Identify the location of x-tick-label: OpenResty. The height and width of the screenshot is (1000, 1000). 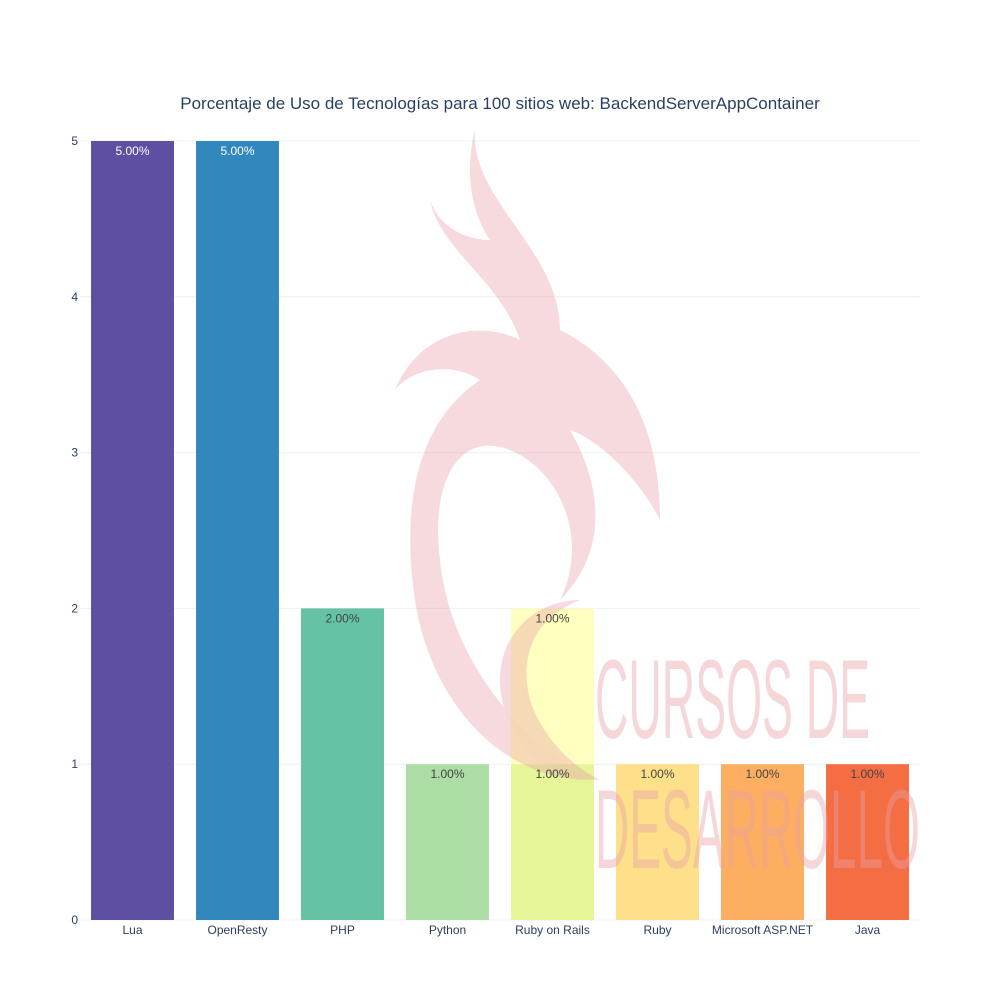
(237, 930).